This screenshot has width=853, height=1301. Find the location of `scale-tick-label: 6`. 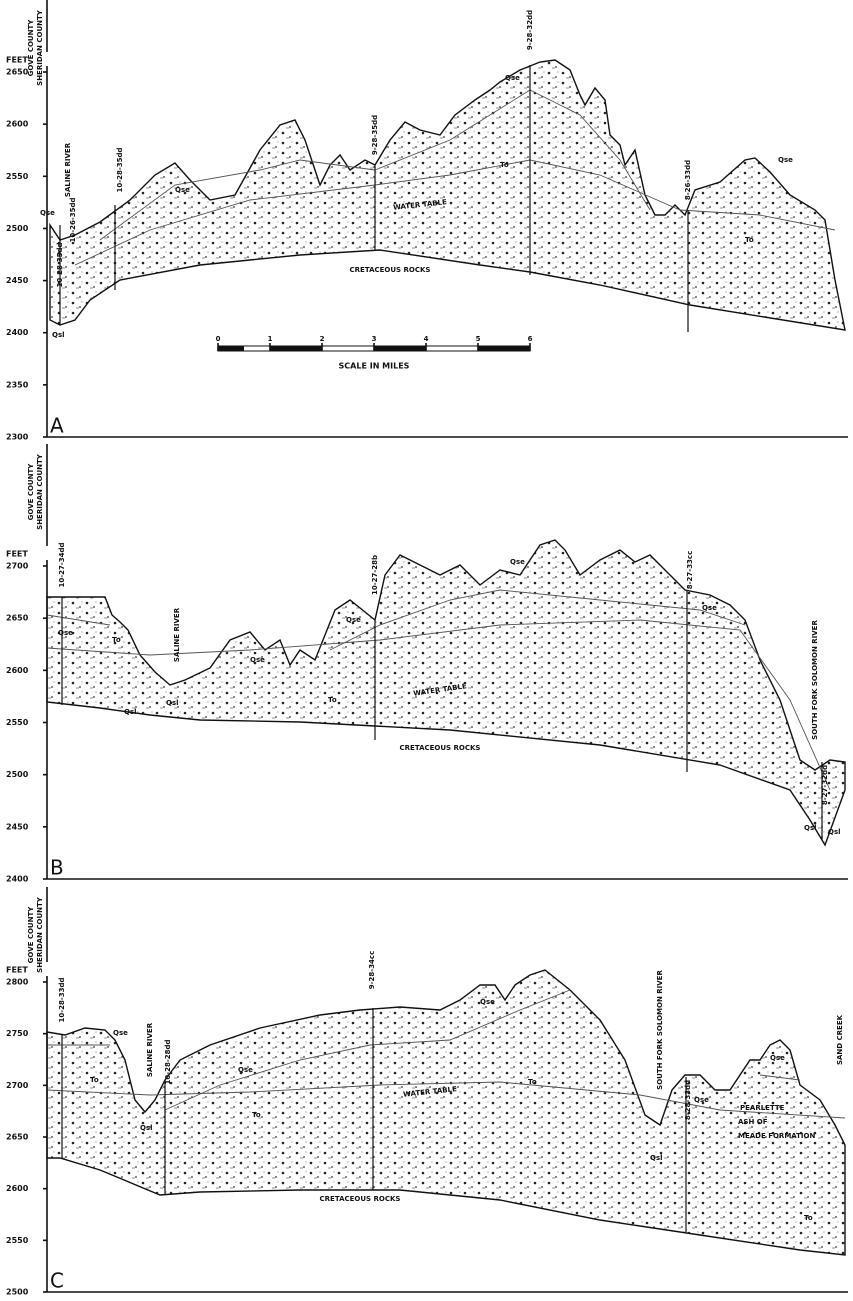

scale-tick-label: 6 is located at coordinates (530, 339).